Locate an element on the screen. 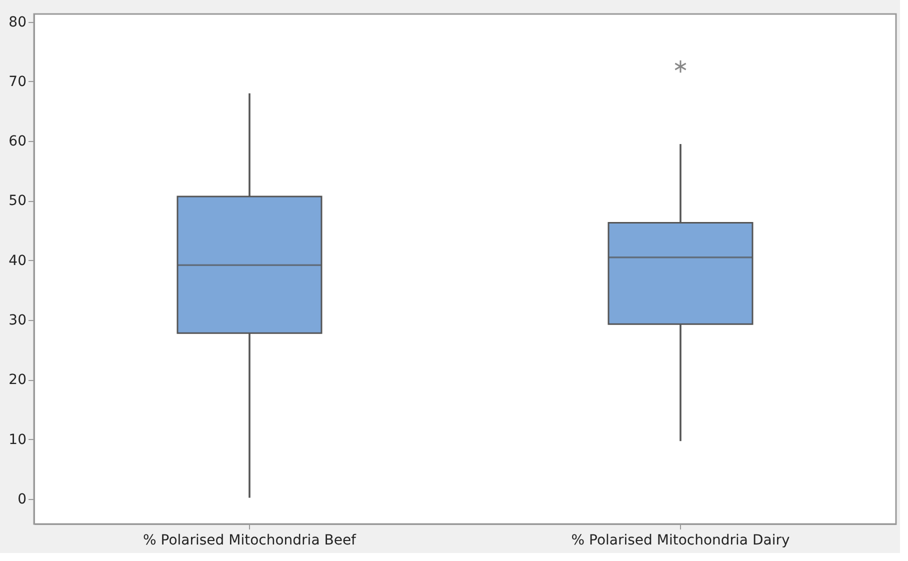 This screenshot has height=561, width=908. y-tick-label: 30 is located at coordinates (17, 320).